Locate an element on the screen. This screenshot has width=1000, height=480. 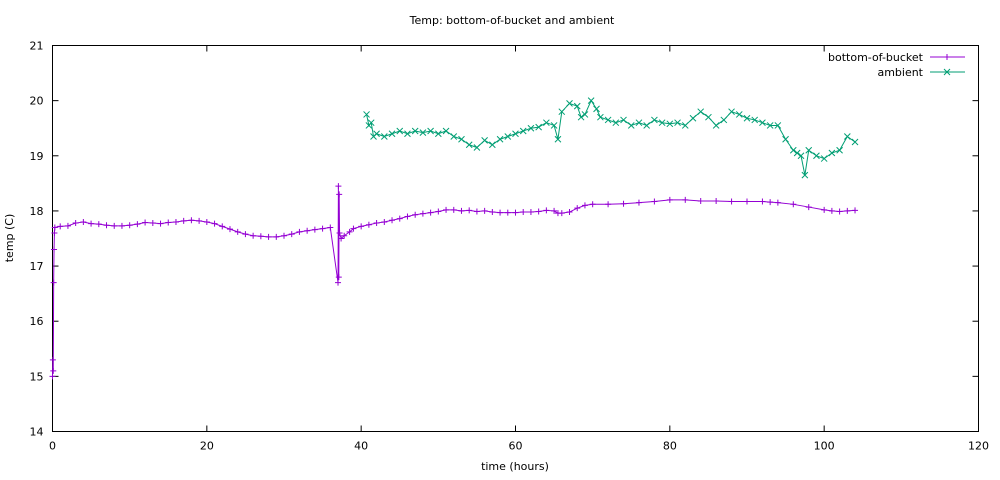
y-tick-label: 16 is located at coordinates (37, 321).